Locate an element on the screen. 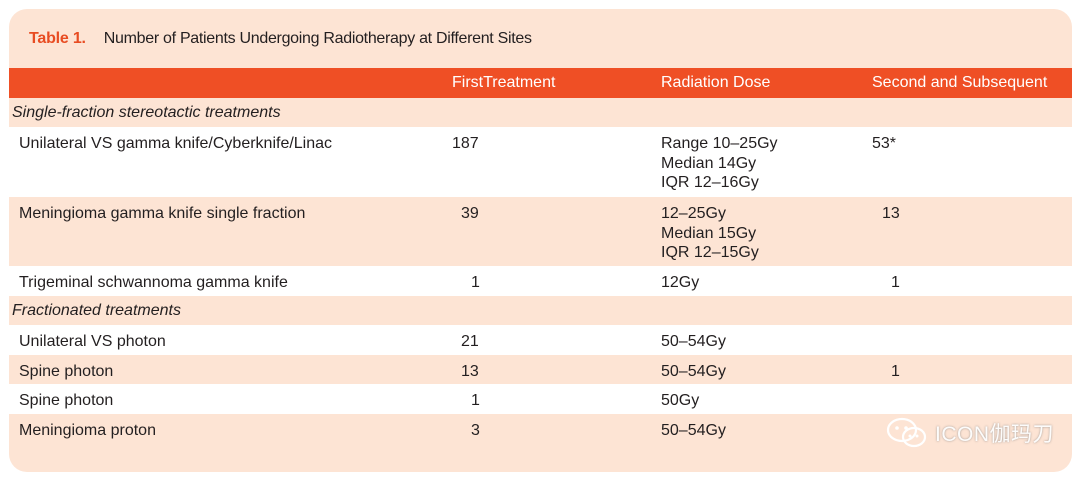  first-treatment-cell: 3 is located at coordinates (475, 430).